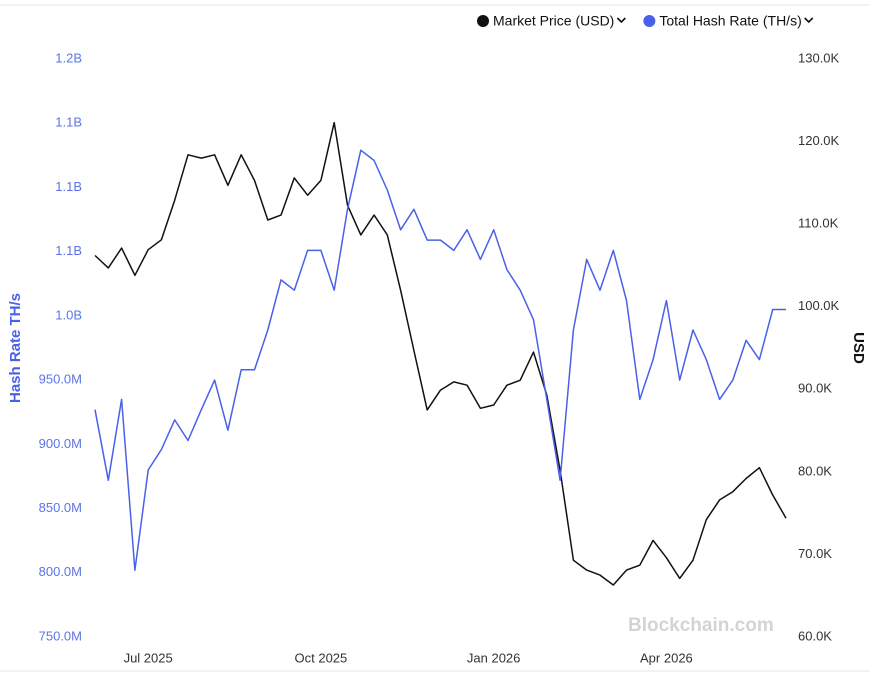 The image size is (869, 675). What do you see at coordinates (815, 388) in the screenshot?
I see `y2-tick-label: 90.0K` at bounding box center [815, 388].